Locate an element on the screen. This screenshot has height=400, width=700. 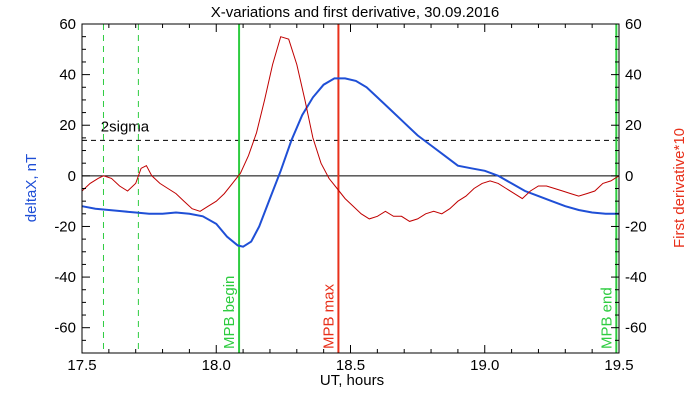
y-tick-label-right: -20 is located at coordinates (636, 226).